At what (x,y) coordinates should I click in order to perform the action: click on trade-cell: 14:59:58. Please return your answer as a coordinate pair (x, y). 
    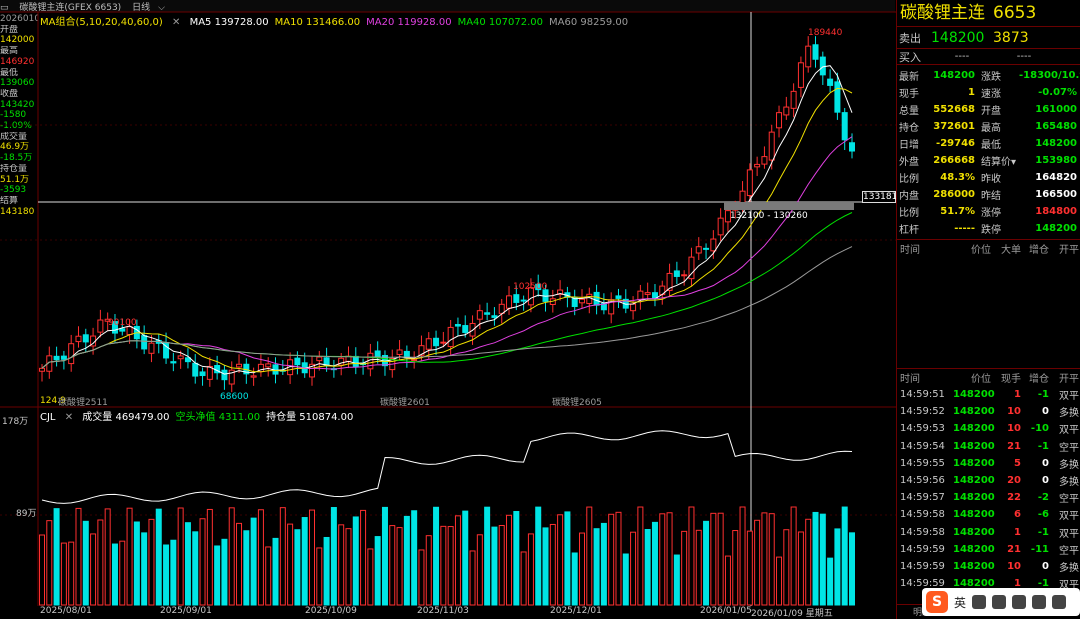
    Looking at the image, I should click on (922, 532).